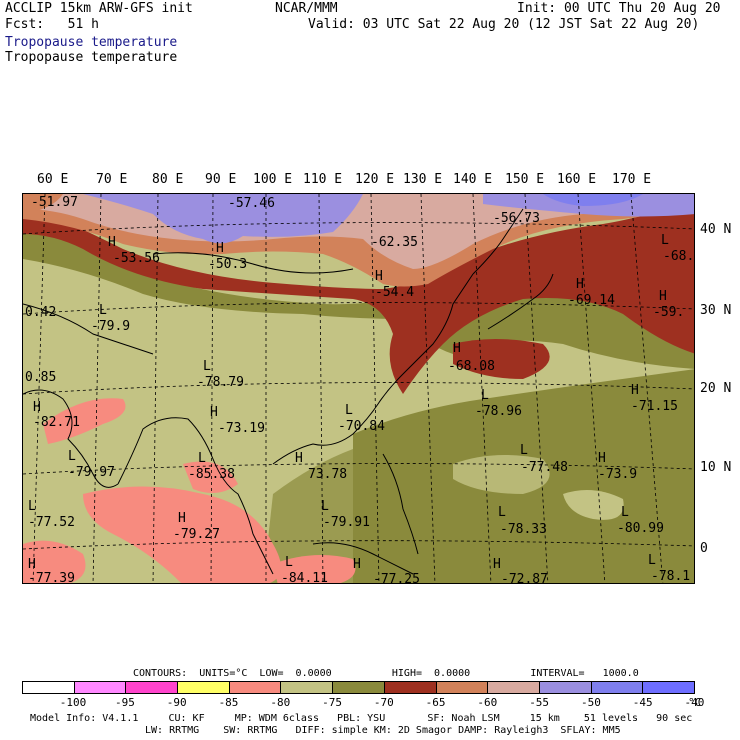 The image size is (740, 740). Describe the element at coordinates (593, 505) in the screenshot. I see `khaki-patch-east` at that location.